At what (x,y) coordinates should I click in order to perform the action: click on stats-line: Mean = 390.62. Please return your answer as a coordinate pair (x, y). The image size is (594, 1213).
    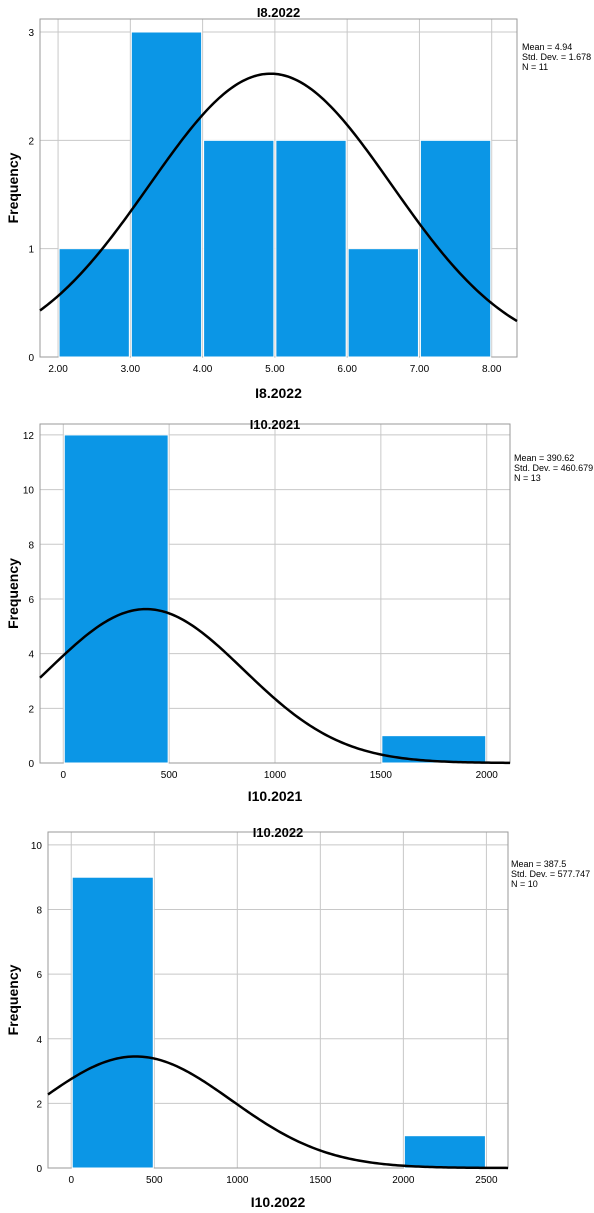
    Looking at the image, I should click on (544, 458).